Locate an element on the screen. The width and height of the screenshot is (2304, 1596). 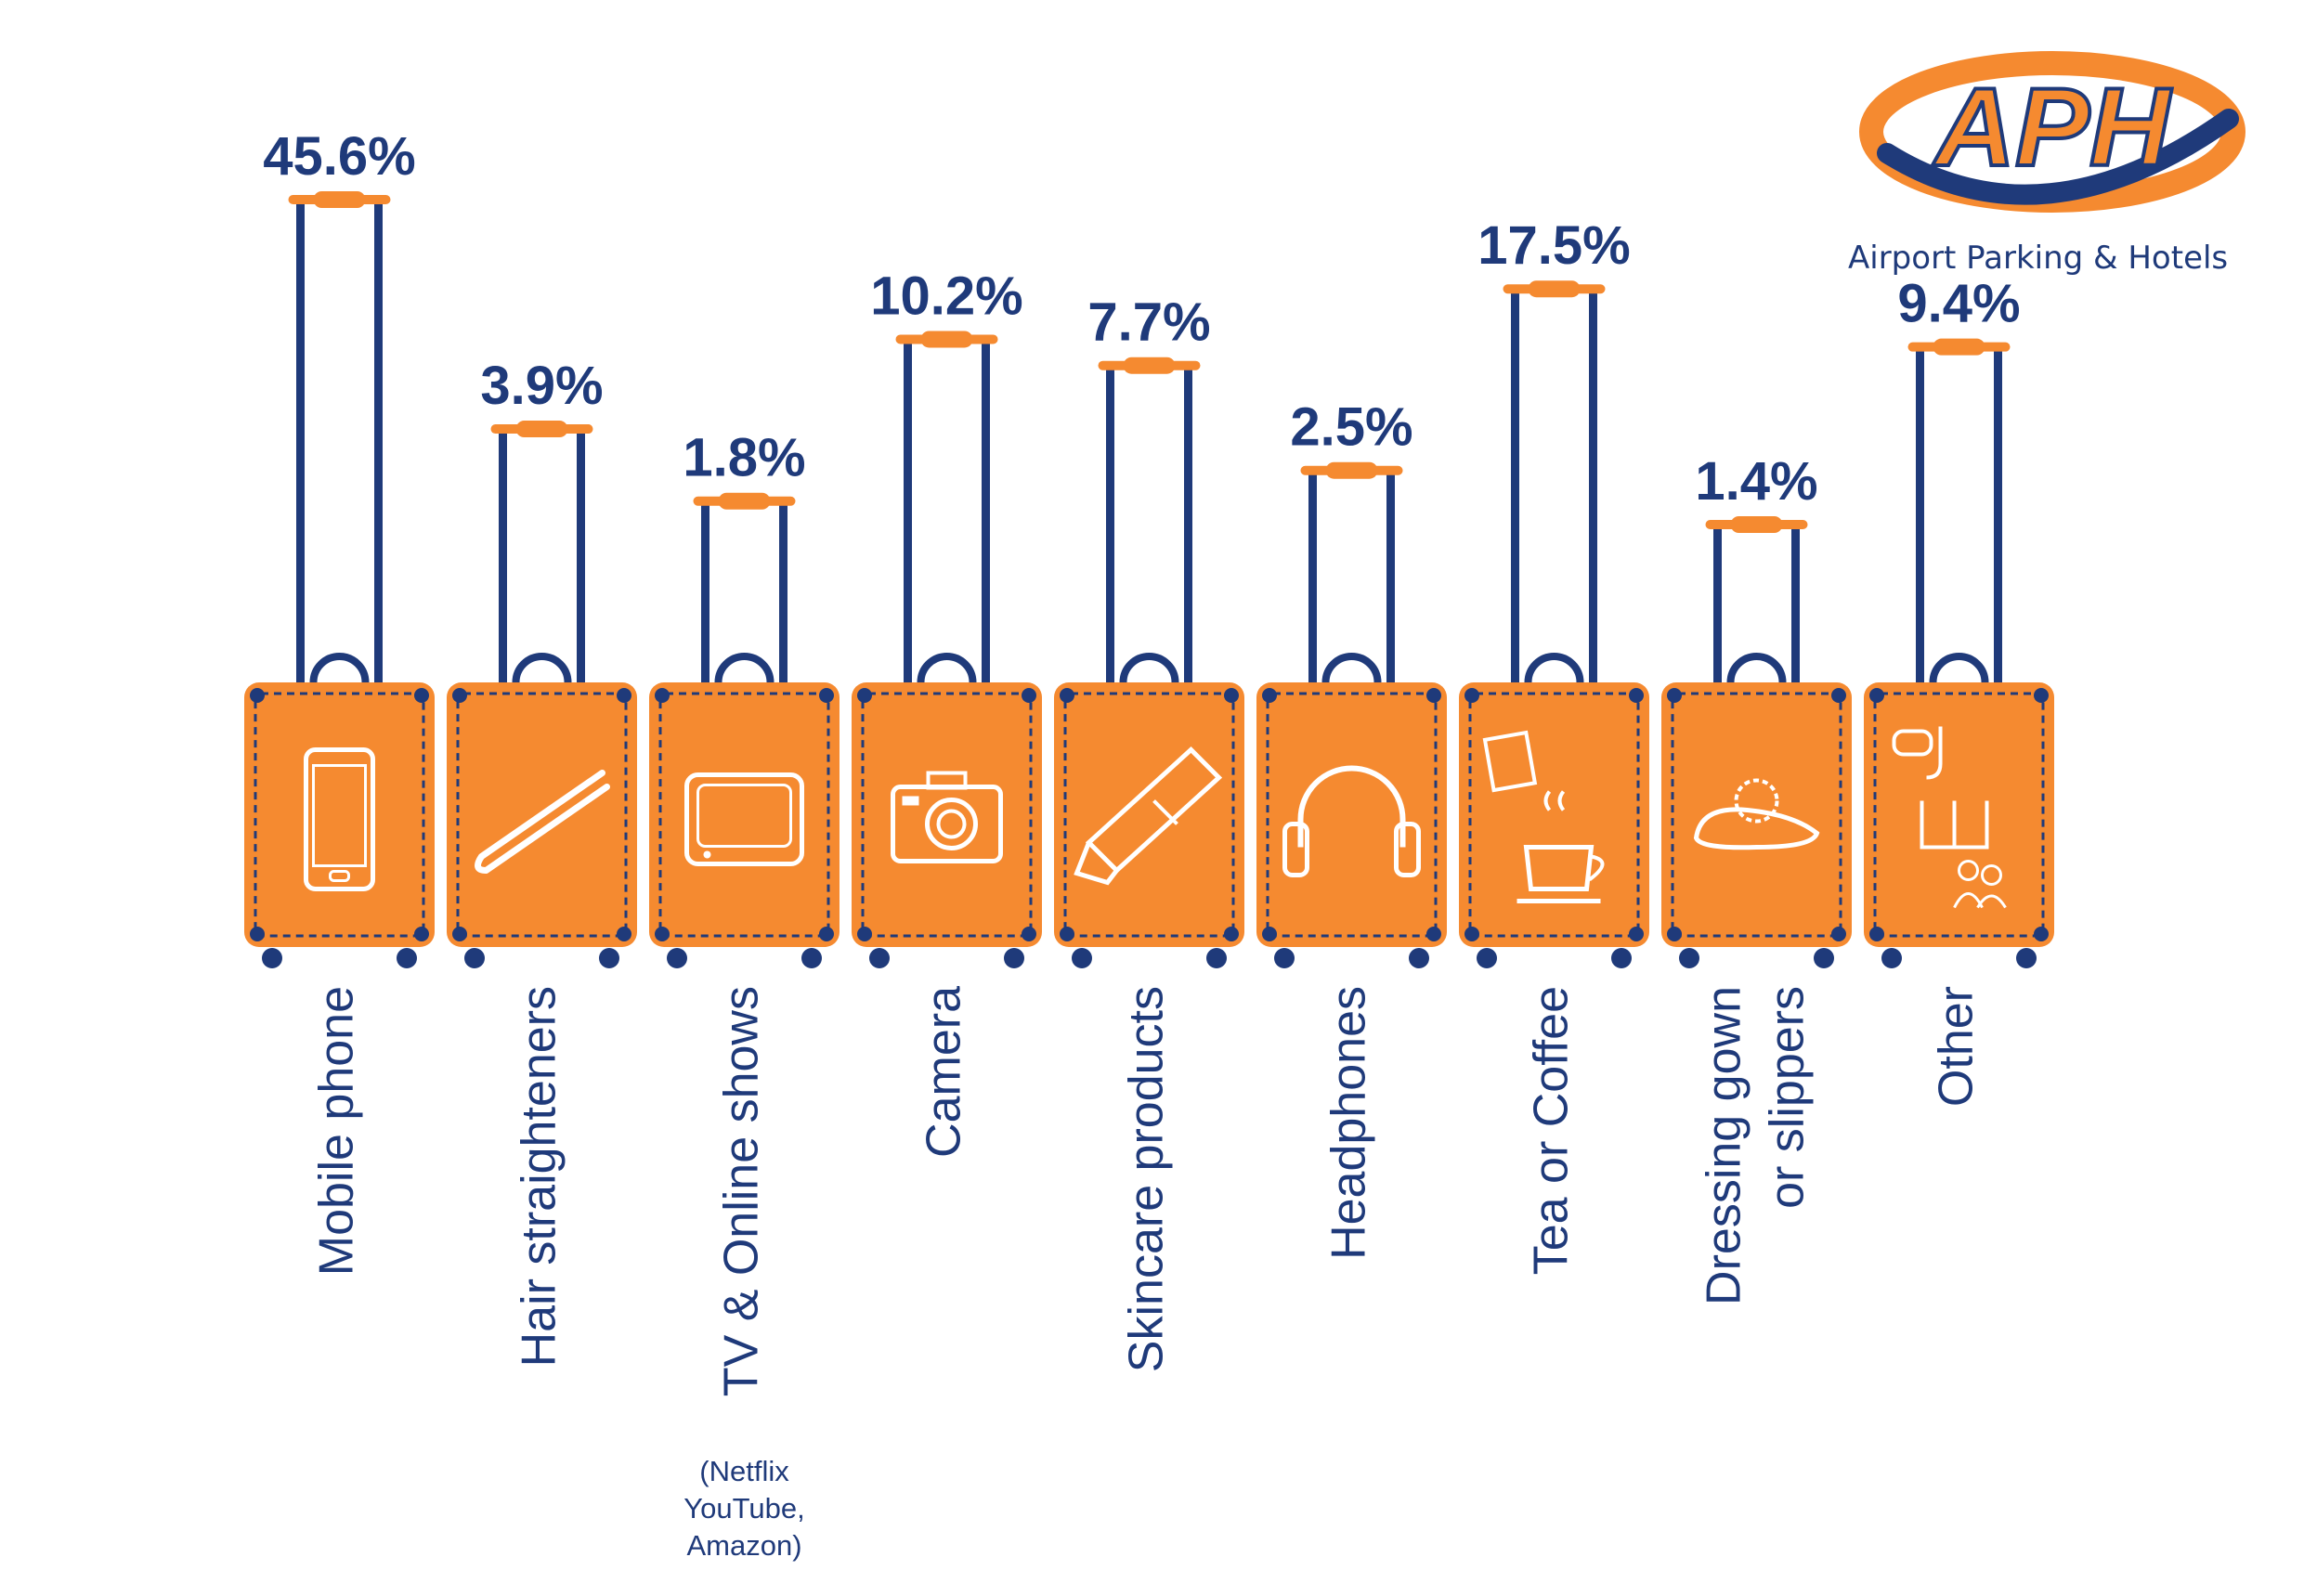
hair-straightener-icon is located at coordinates (543, 822).